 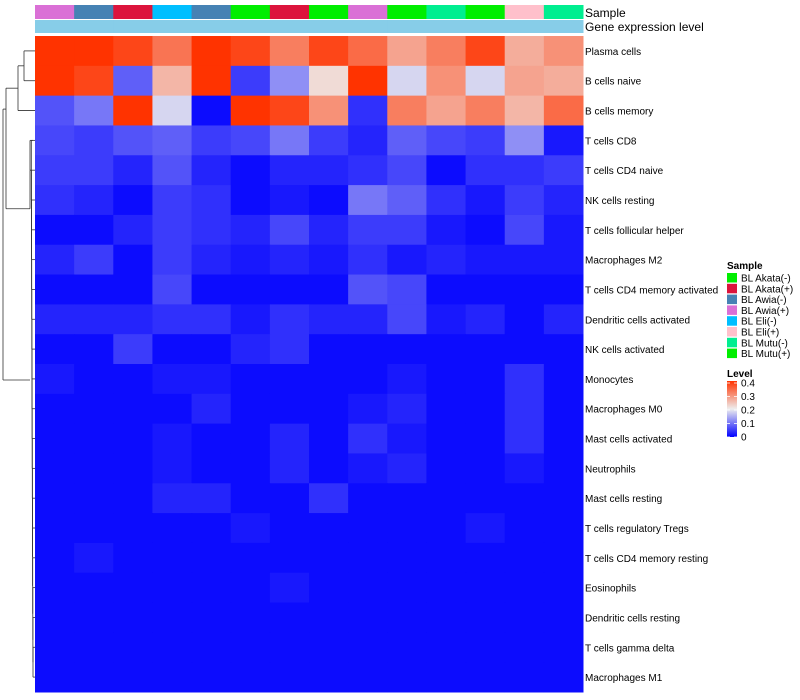 What do you see at coordinates (760, 333) in the screenshot?
I see `sample-legend-label: BL Eli(+)` at bounding box center [760, 333].